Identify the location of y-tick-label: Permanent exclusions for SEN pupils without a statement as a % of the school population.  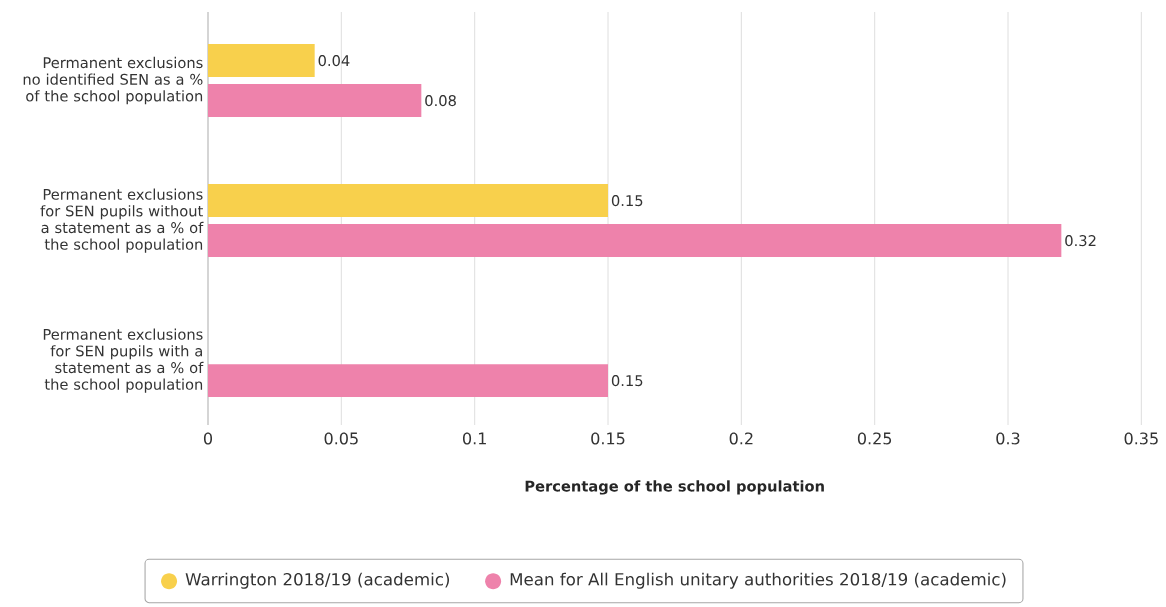
(122, 220).